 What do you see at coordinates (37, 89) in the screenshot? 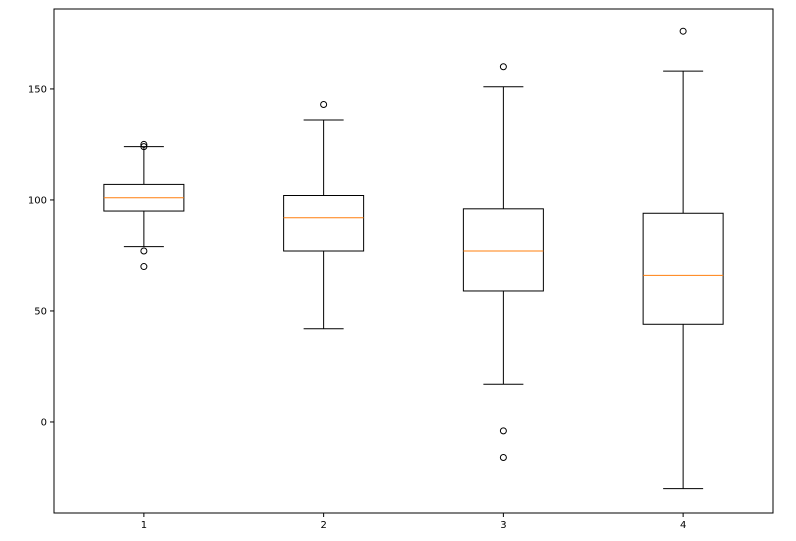
I see `y-tick-label: 150` at bounding box center [37, 89].